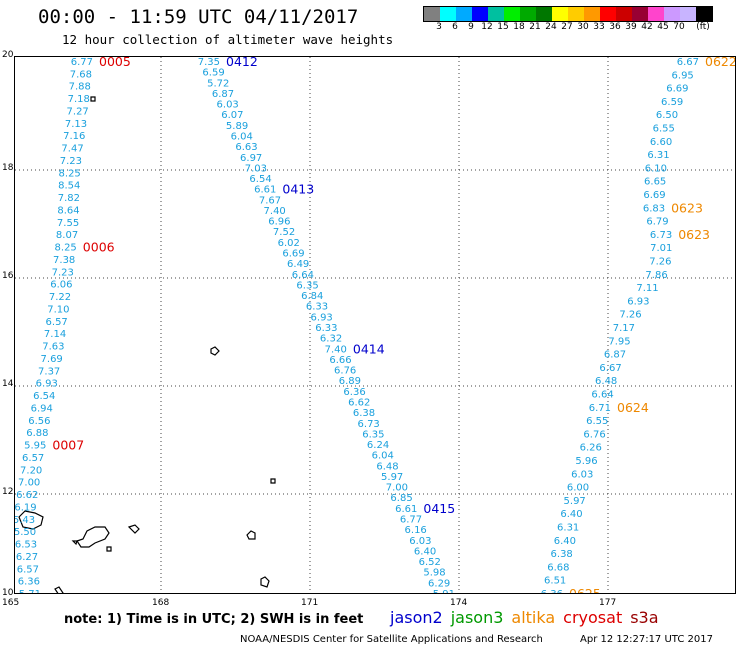 The width and height of the screenshot is (740, 650). Describe the element at coordinates (656, 275) in the screenshot. I see `wave-height-value: 7.86` at that location.